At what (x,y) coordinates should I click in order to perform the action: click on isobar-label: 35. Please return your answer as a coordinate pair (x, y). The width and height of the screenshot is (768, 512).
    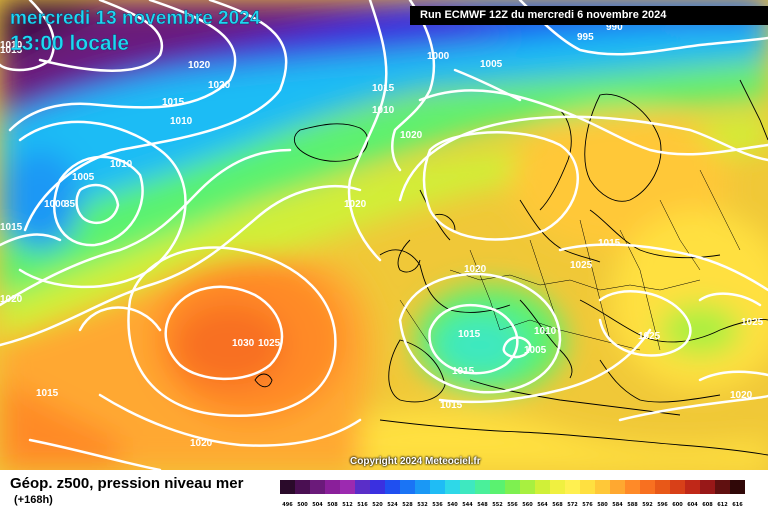
    Looking at the image, I should click on (70, 204).